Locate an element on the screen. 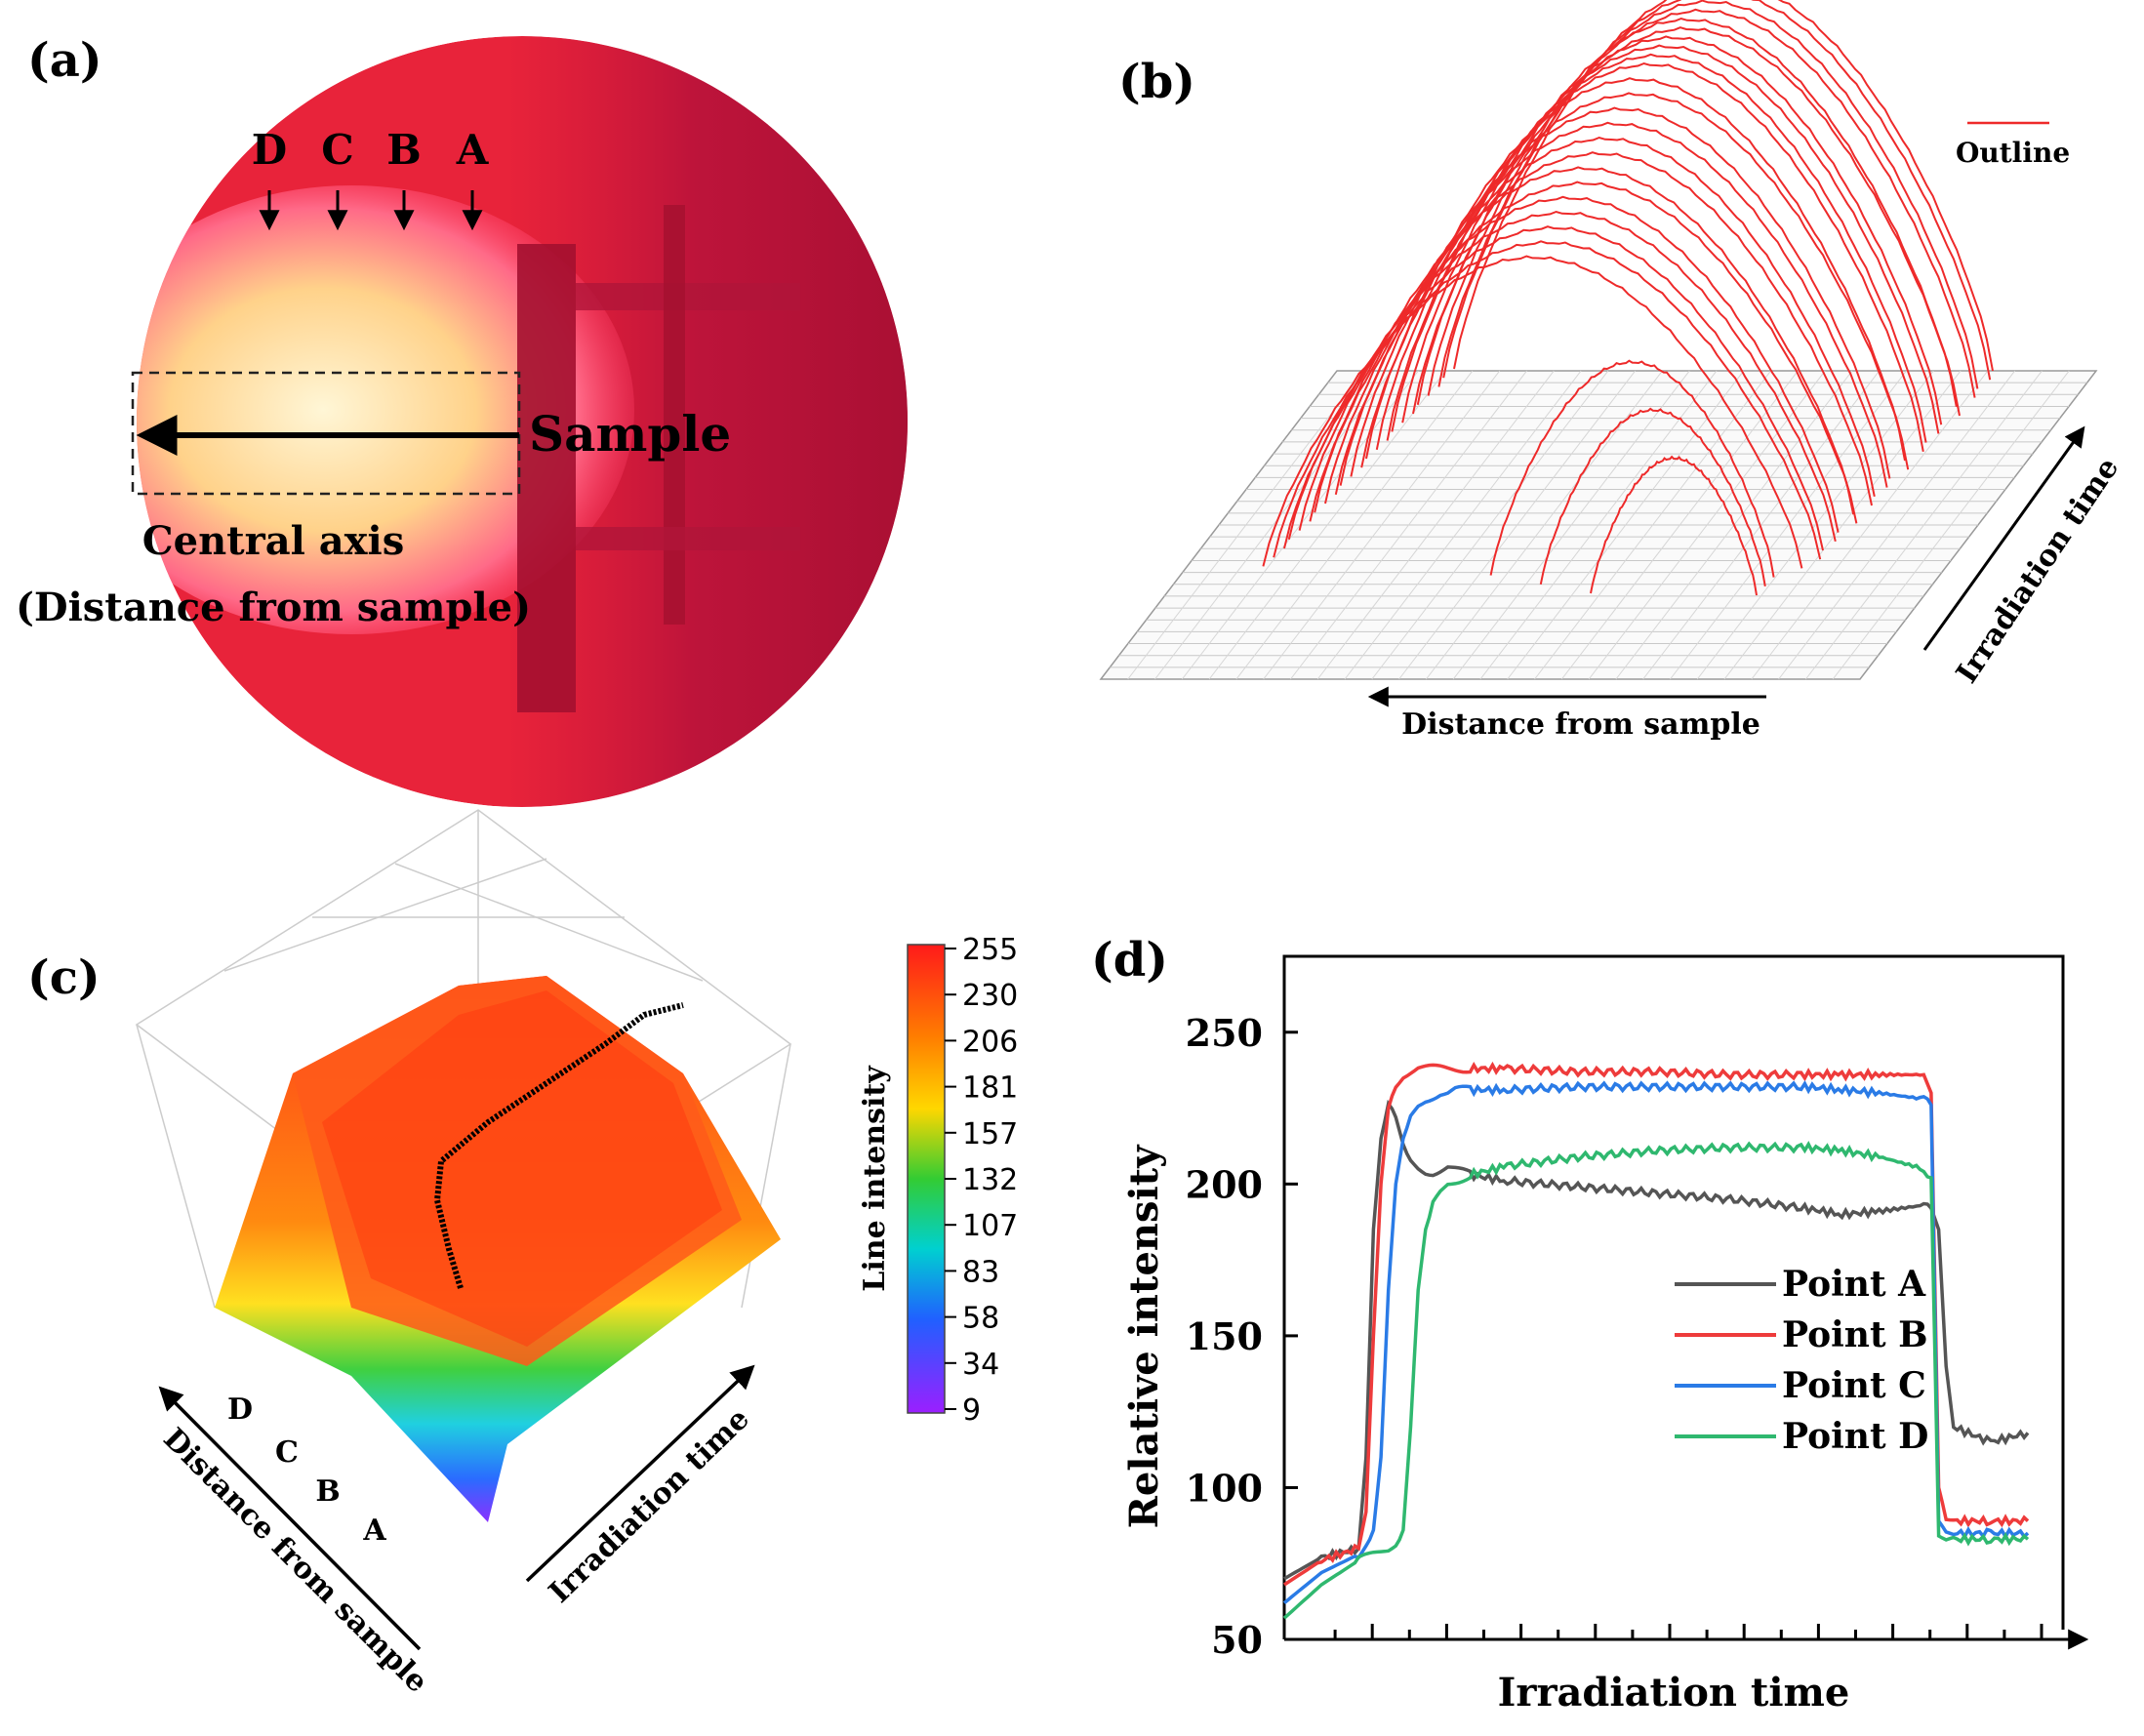 The image size is (2144, 1736). colorbar-gradient is located at coordinates (927, 1179).